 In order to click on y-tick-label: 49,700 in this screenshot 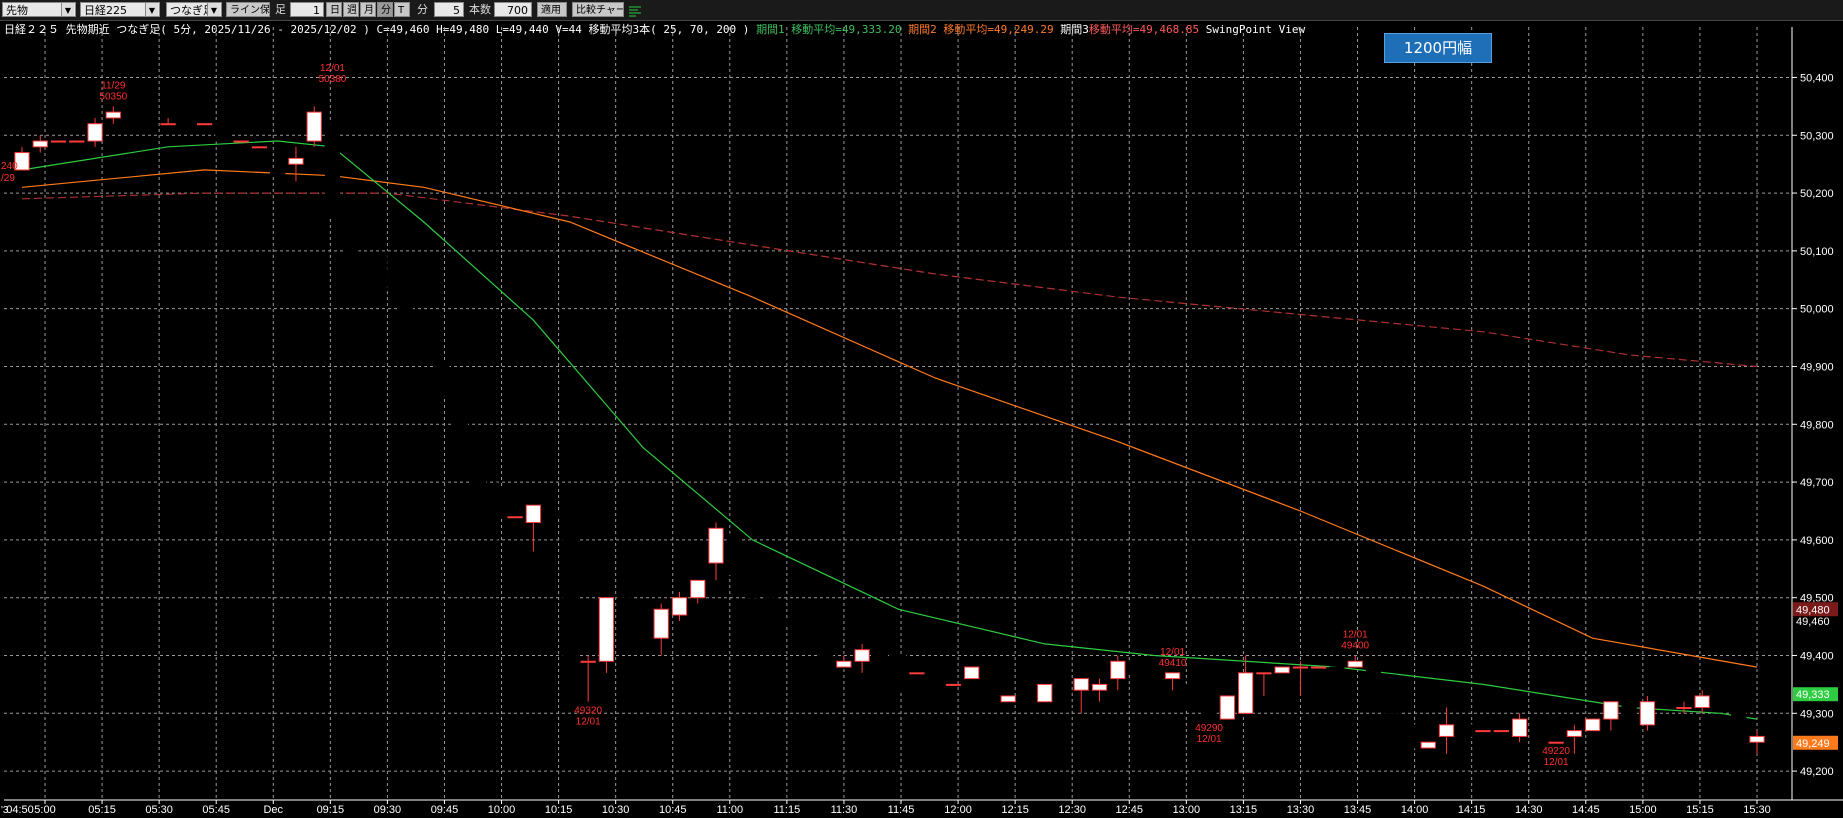, I will do `click(1817, 483)`.